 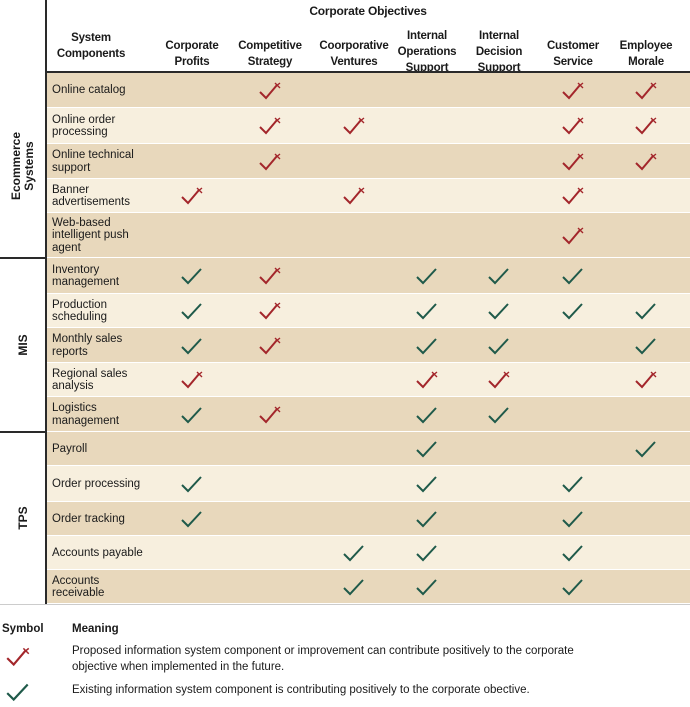 What do you see at coordinates (646, 54) in the screenshot?
I see `objective-header: Employee Morale` at bounding box center [646, 54].